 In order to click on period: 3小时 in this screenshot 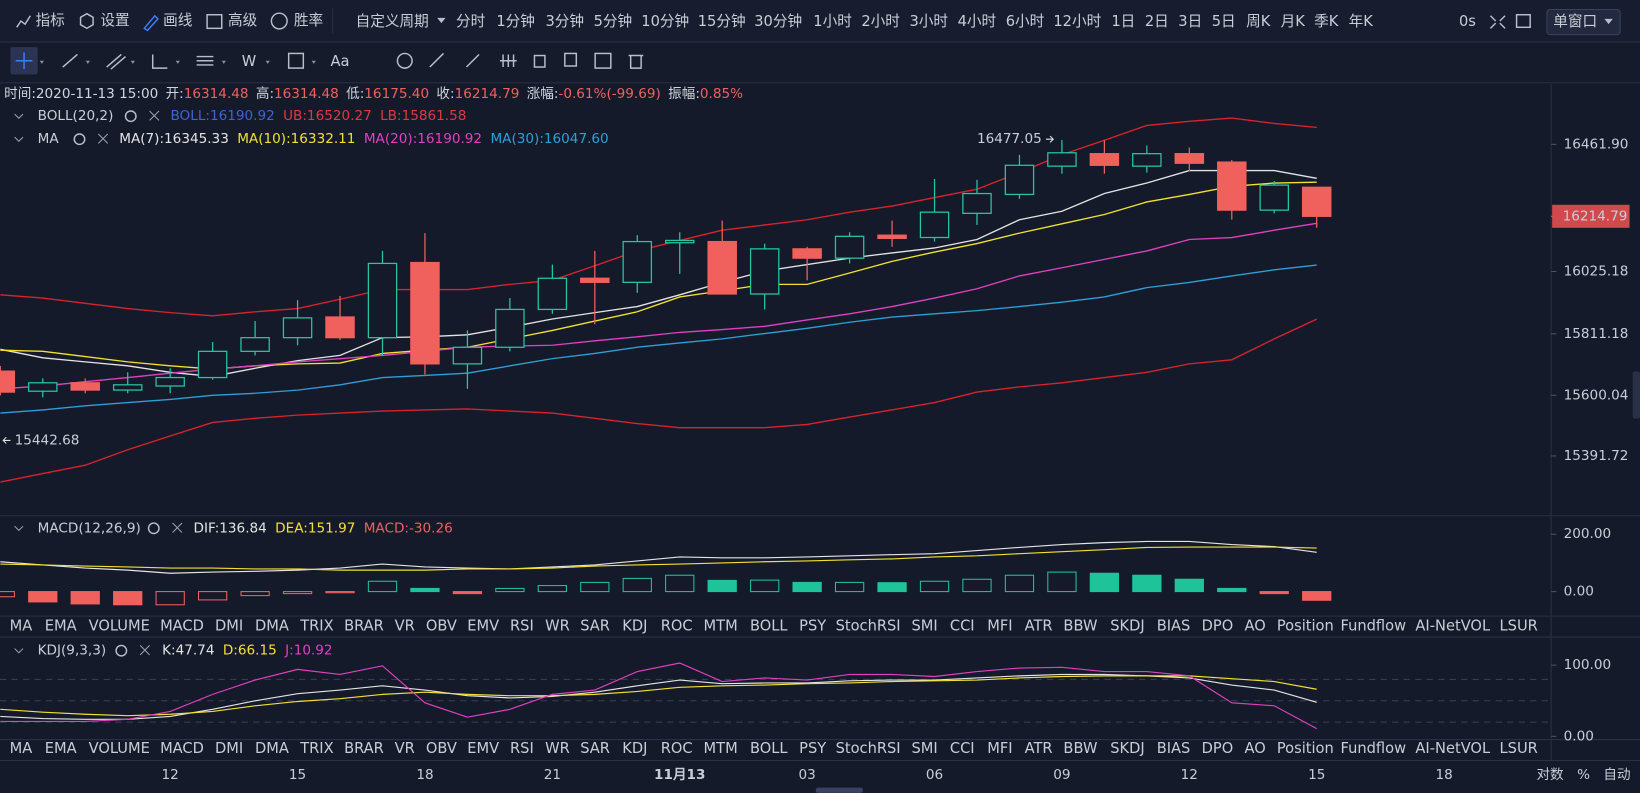, I will do `click(928, 21)`.